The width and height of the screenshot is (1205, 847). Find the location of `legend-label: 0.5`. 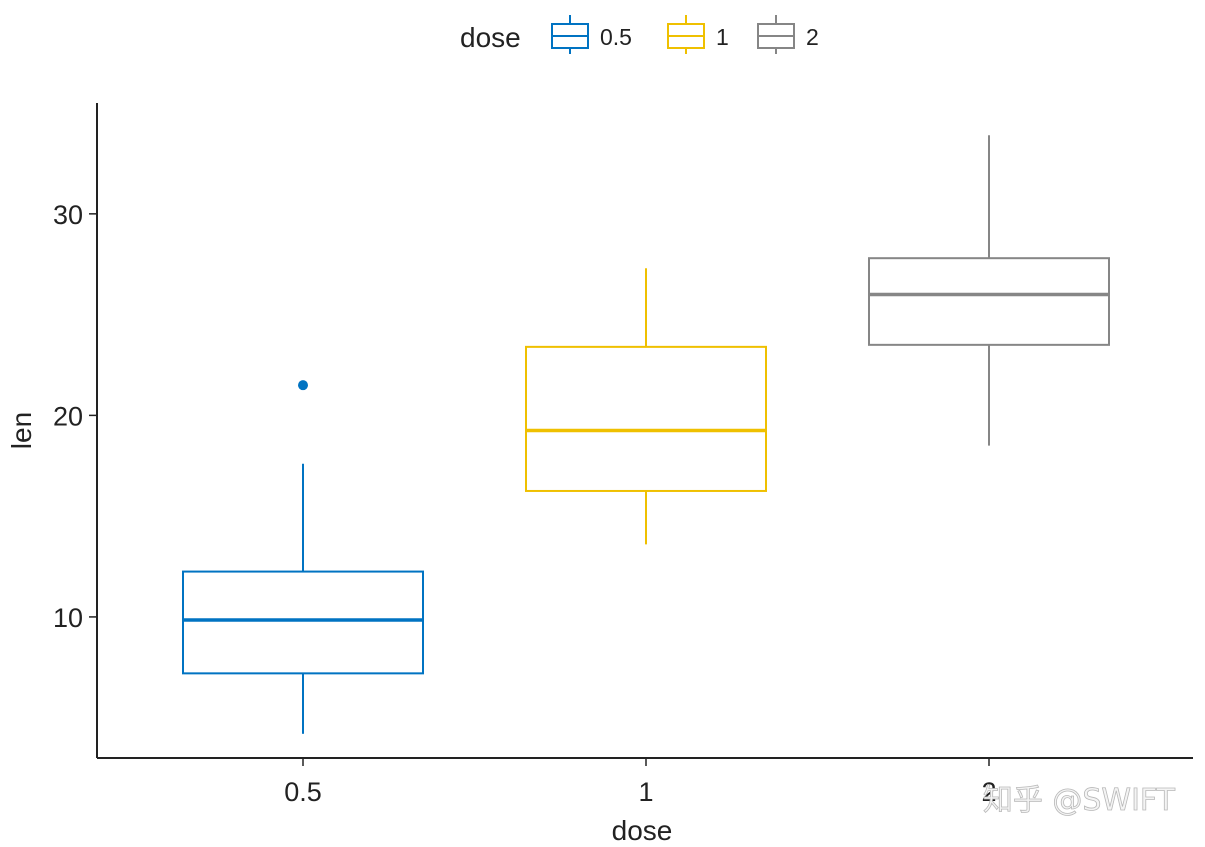

legend-label: 0.5 is located at coordinates (616, 37).